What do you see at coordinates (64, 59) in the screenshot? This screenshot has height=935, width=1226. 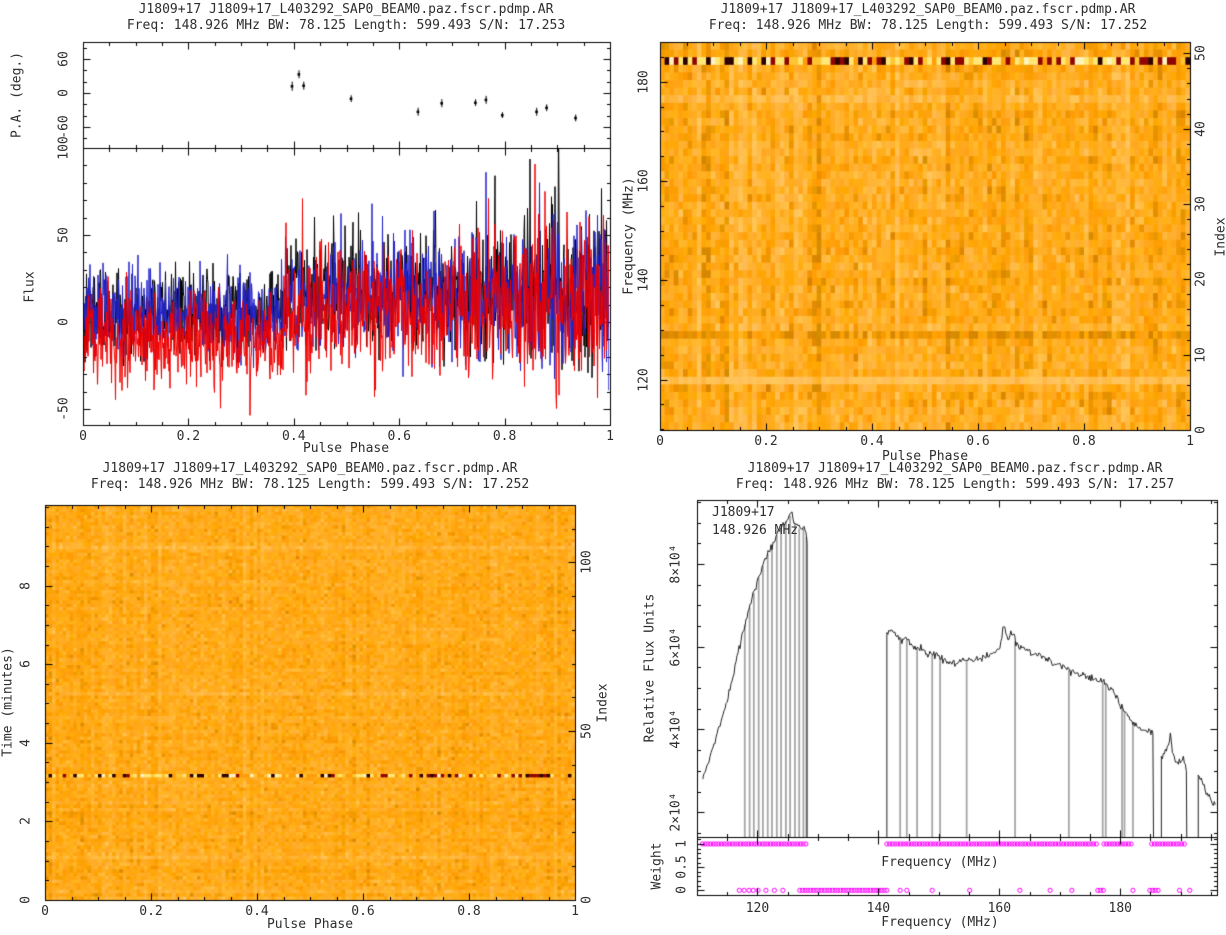 I see `tick-label: 60` at bounding box center [64, 59].